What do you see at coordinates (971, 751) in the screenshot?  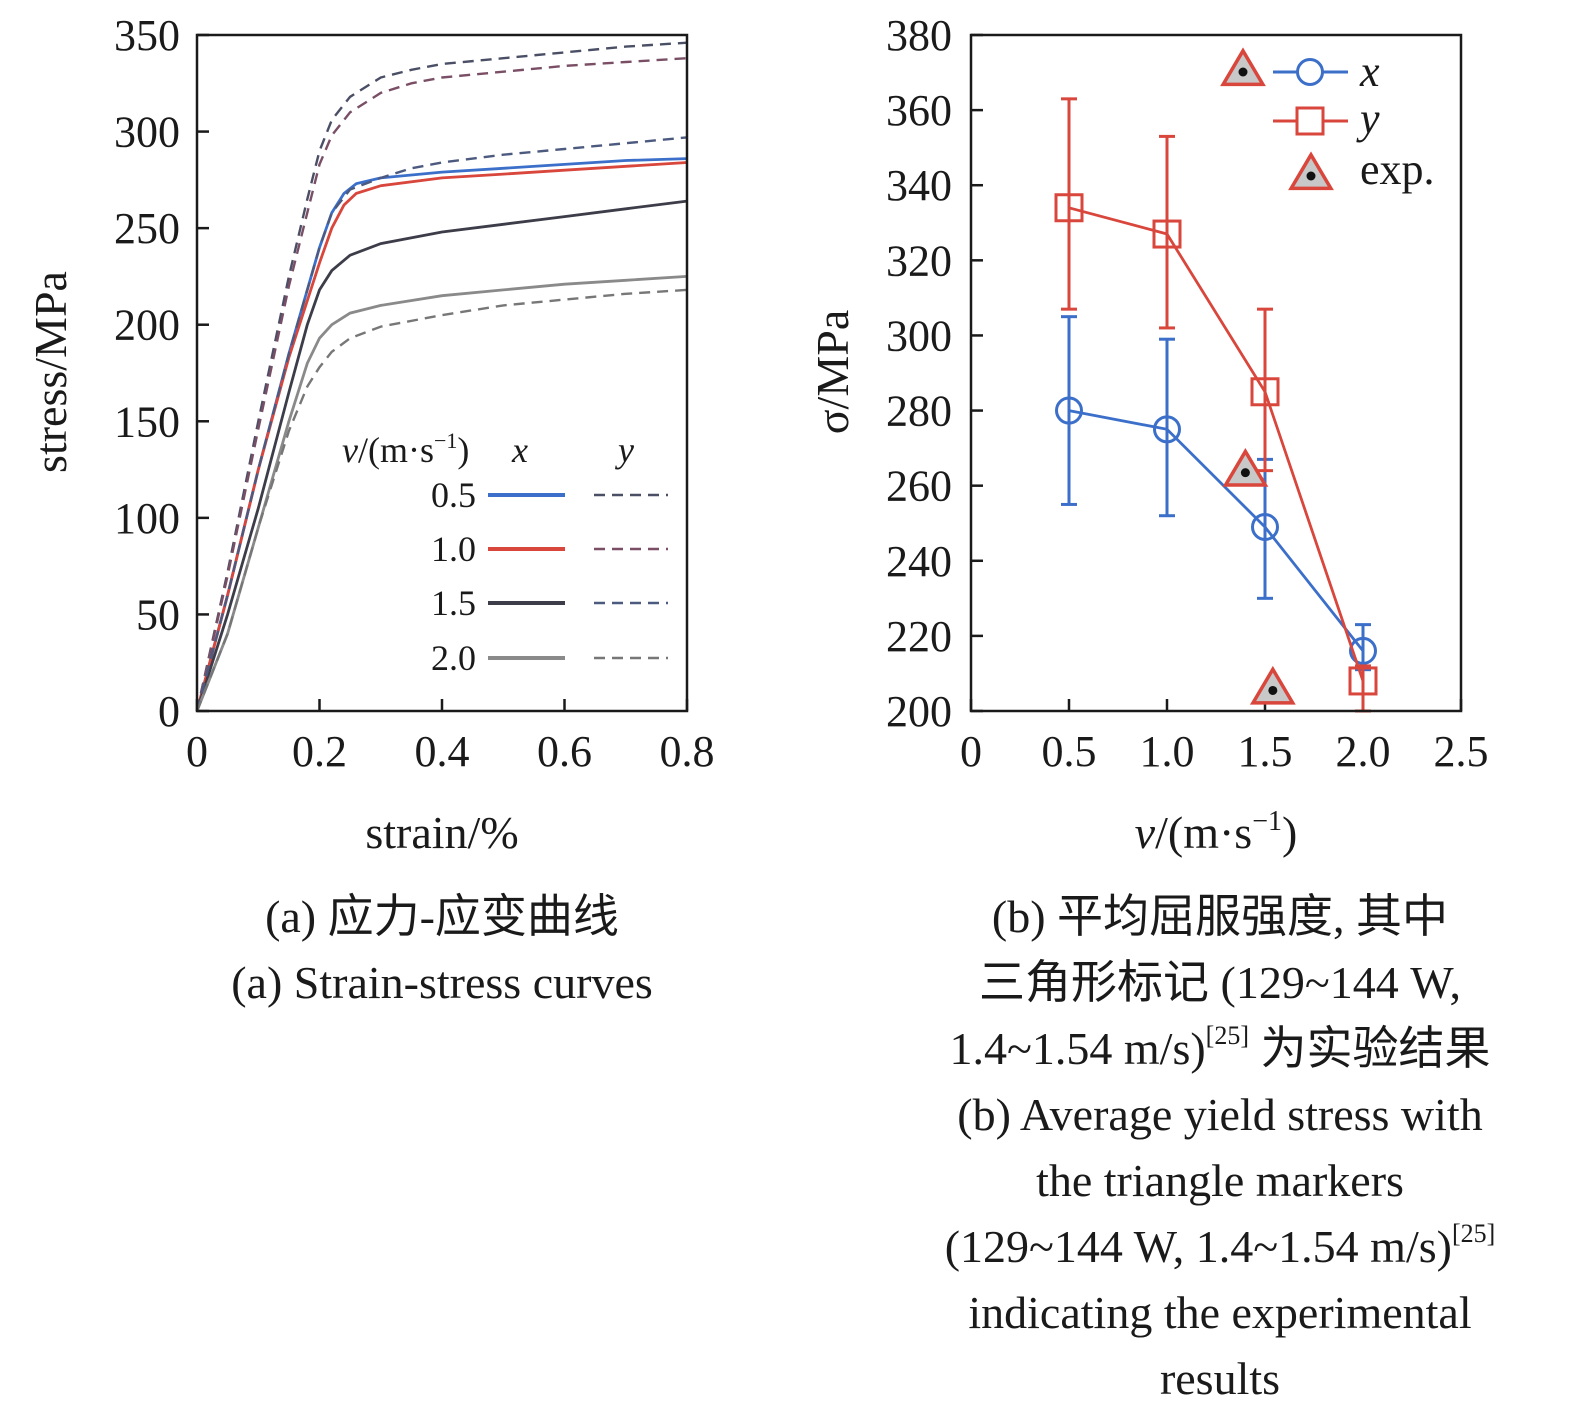 I see `panel-b-xtick-label: 0` at bounding box center [971, 751].